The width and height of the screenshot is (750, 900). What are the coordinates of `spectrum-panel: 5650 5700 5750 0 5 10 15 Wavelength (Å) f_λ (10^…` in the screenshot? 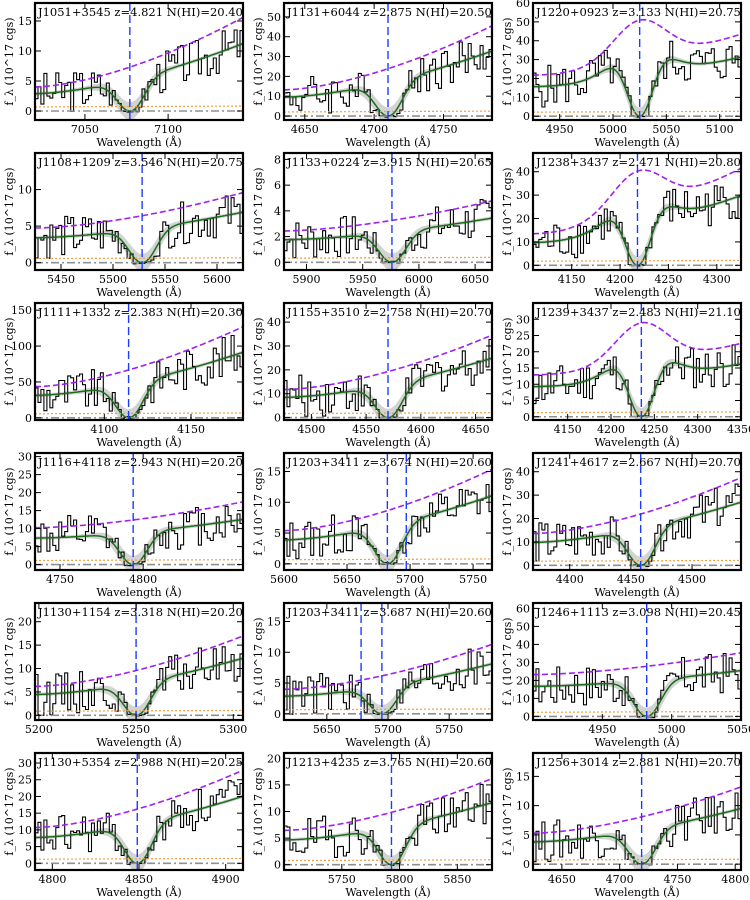 It's located at (373, 675).